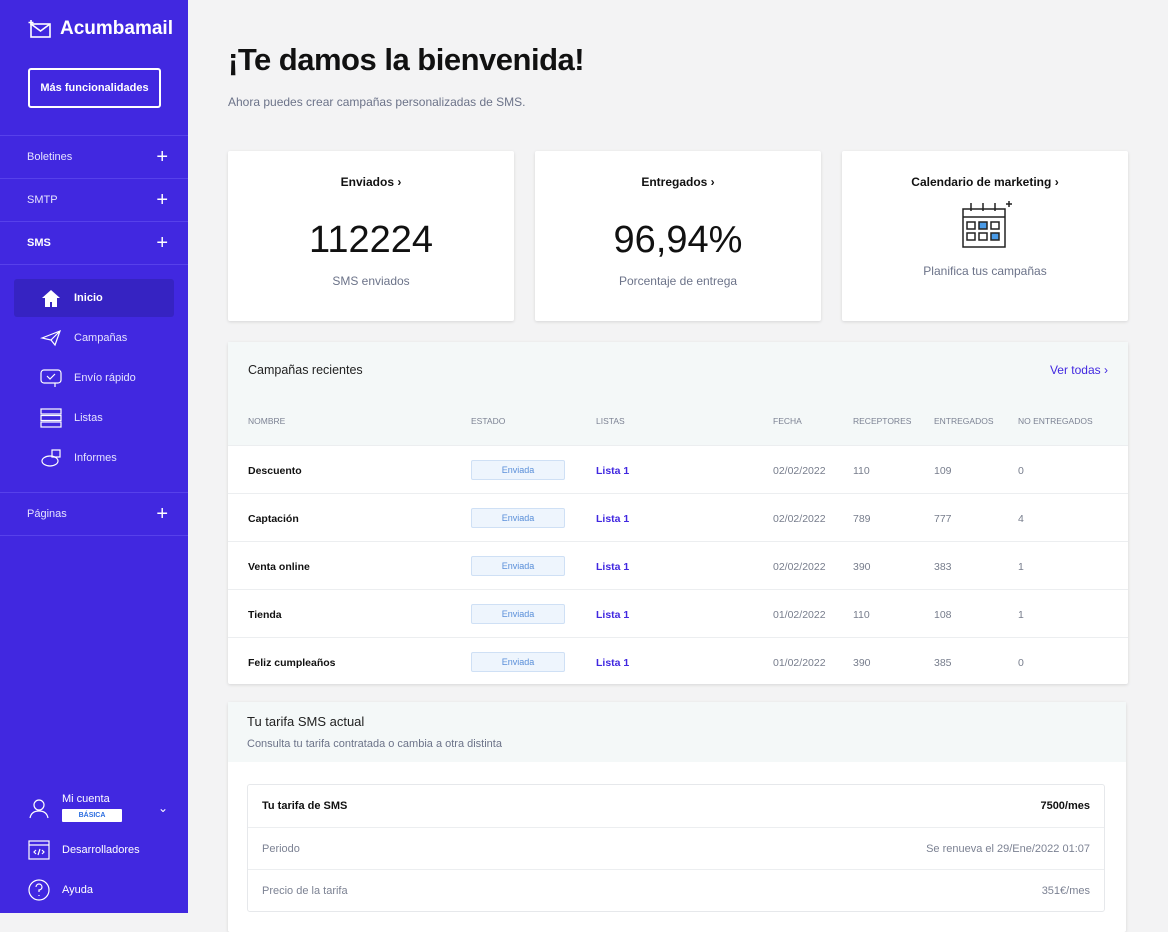 Image resolution: width=1168 pixels, height=932 pixels. What do you see at coordinates (94, 88) in the screenshot?
I see `more-features-button: Más funcionalidades` at bounding box center [94, 88].